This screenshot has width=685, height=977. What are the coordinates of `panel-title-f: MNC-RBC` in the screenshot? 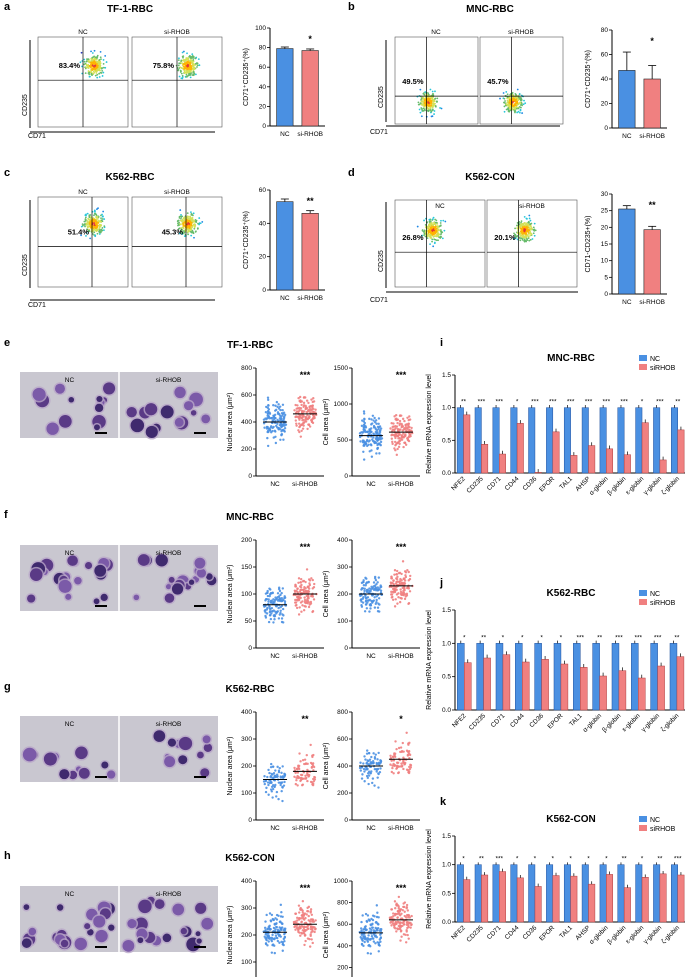 It's located at (250, 517).